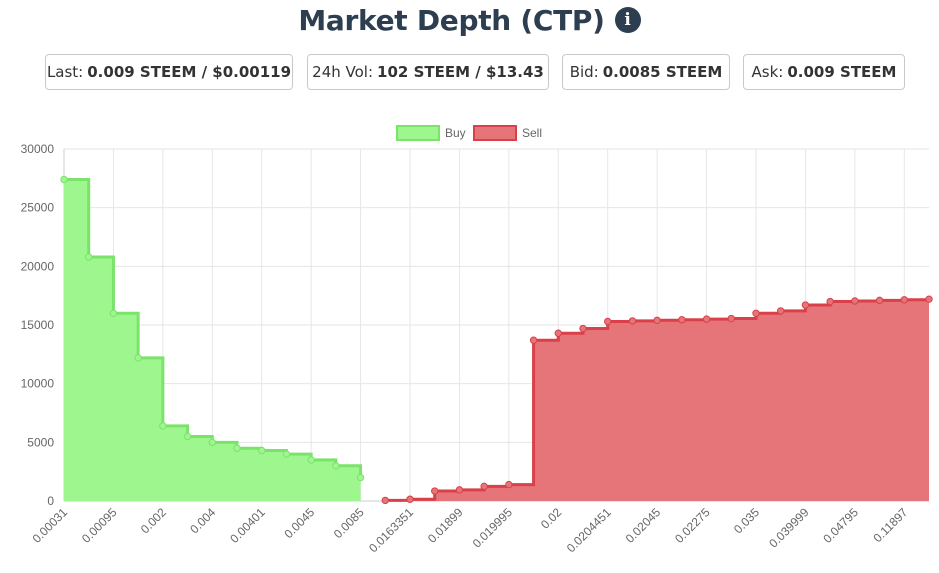  What do you see at coordinates (767, 72) in the screenshot?
I see `stat-ask-label: Ask:` at bounding box center [767, 72].